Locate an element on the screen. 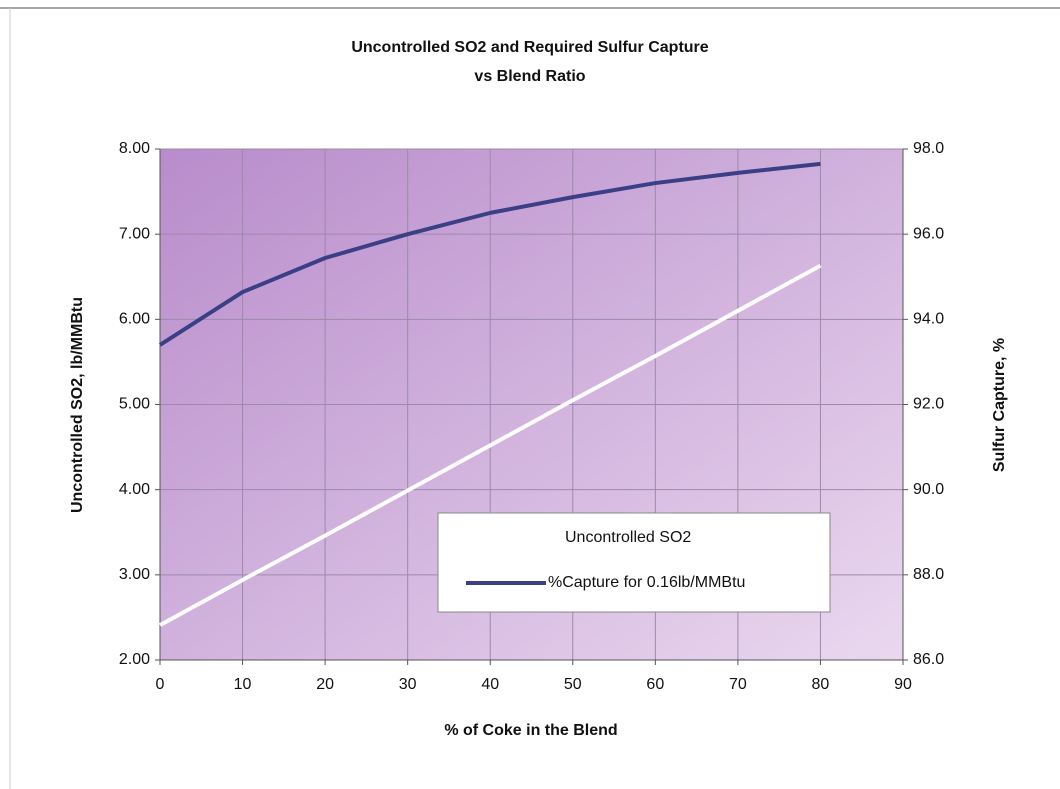 The image size is (1060, 789). legend-label: Uncontrolled SO2 is located at coordinates (628, 537).